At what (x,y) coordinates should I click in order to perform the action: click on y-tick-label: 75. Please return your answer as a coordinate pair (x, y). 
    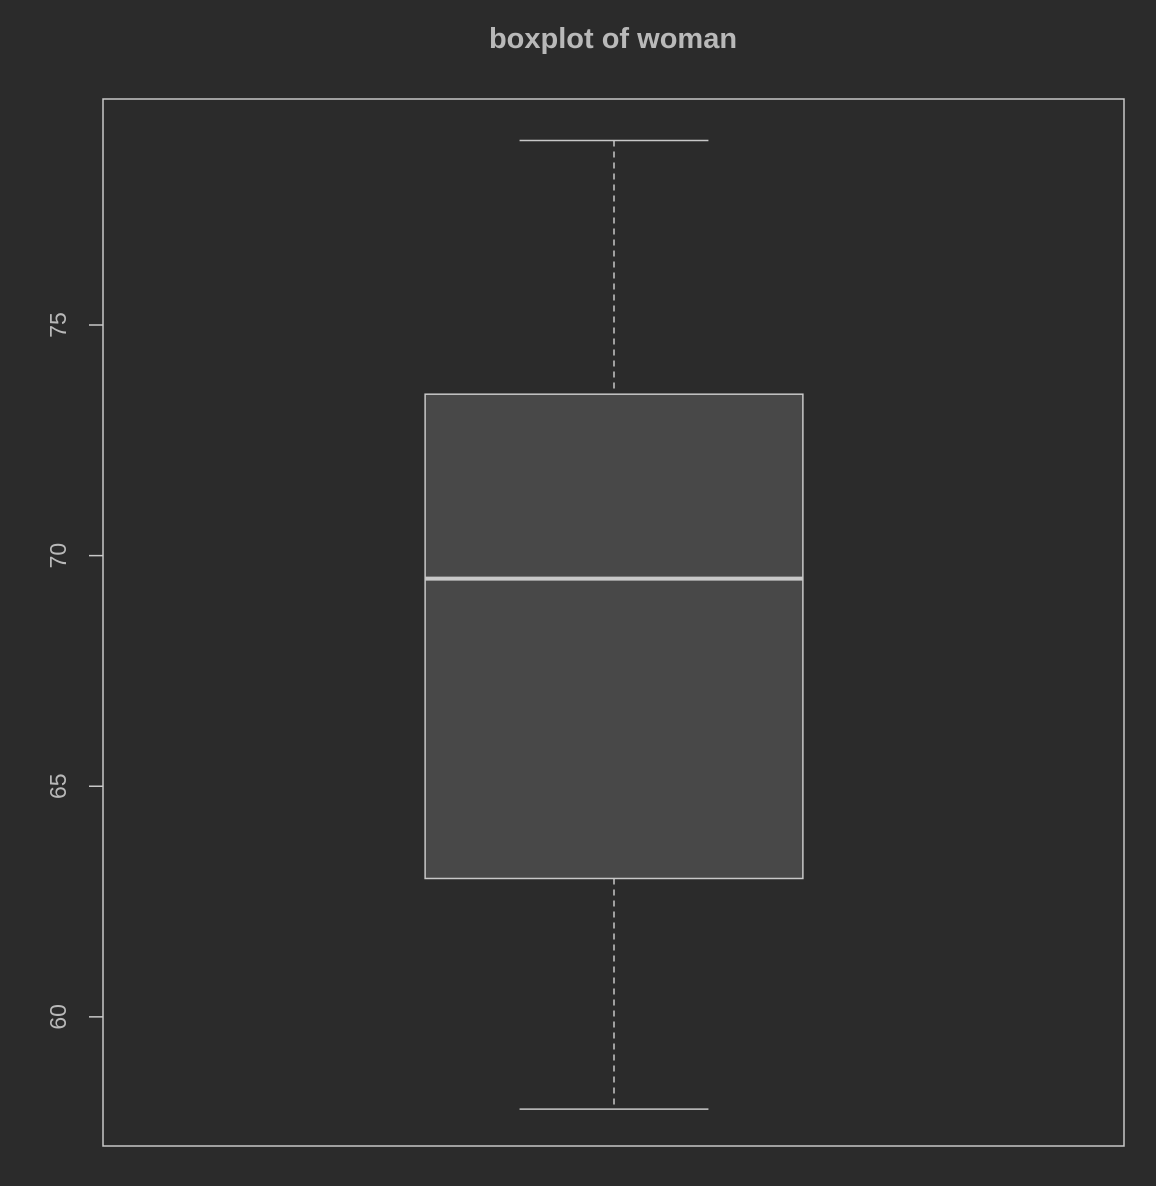
    Looking at the image, I should click on (58, 325).